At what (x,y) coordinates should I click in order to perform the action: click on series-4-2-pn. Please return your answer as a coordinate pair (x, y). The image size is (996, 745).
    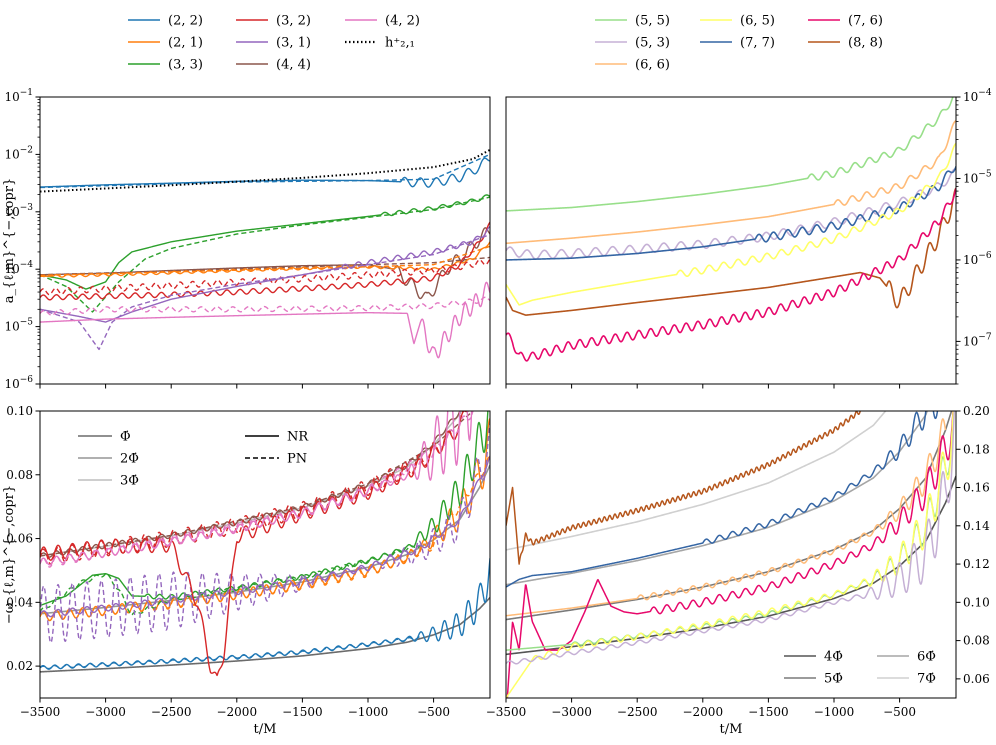
    Looking at the image, I should click on (257, 489).